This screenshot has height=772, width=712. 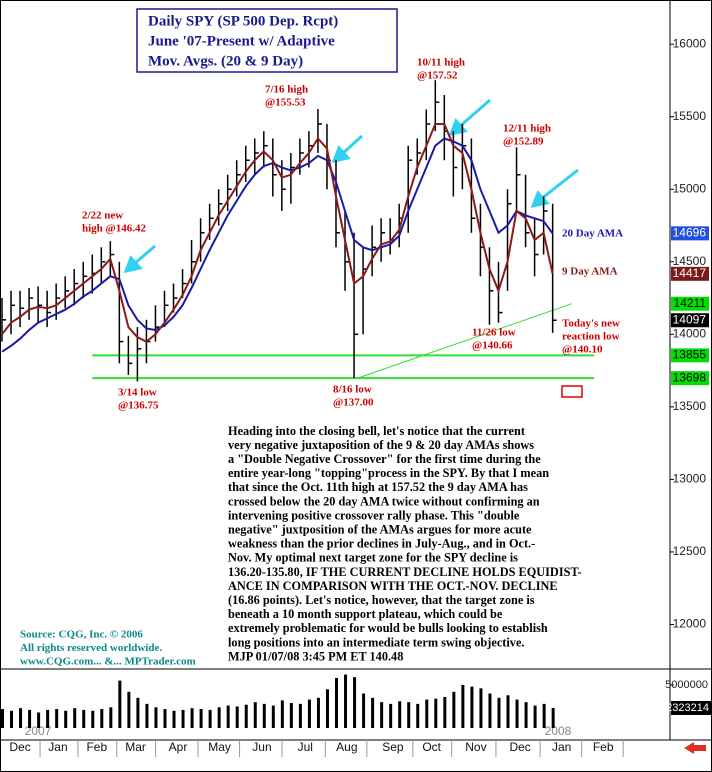 What do you see at coordinates (91, 648) in the screenshot?
I see `source-line: All rights reserved worldwide.` at bounding box center [91, 648].